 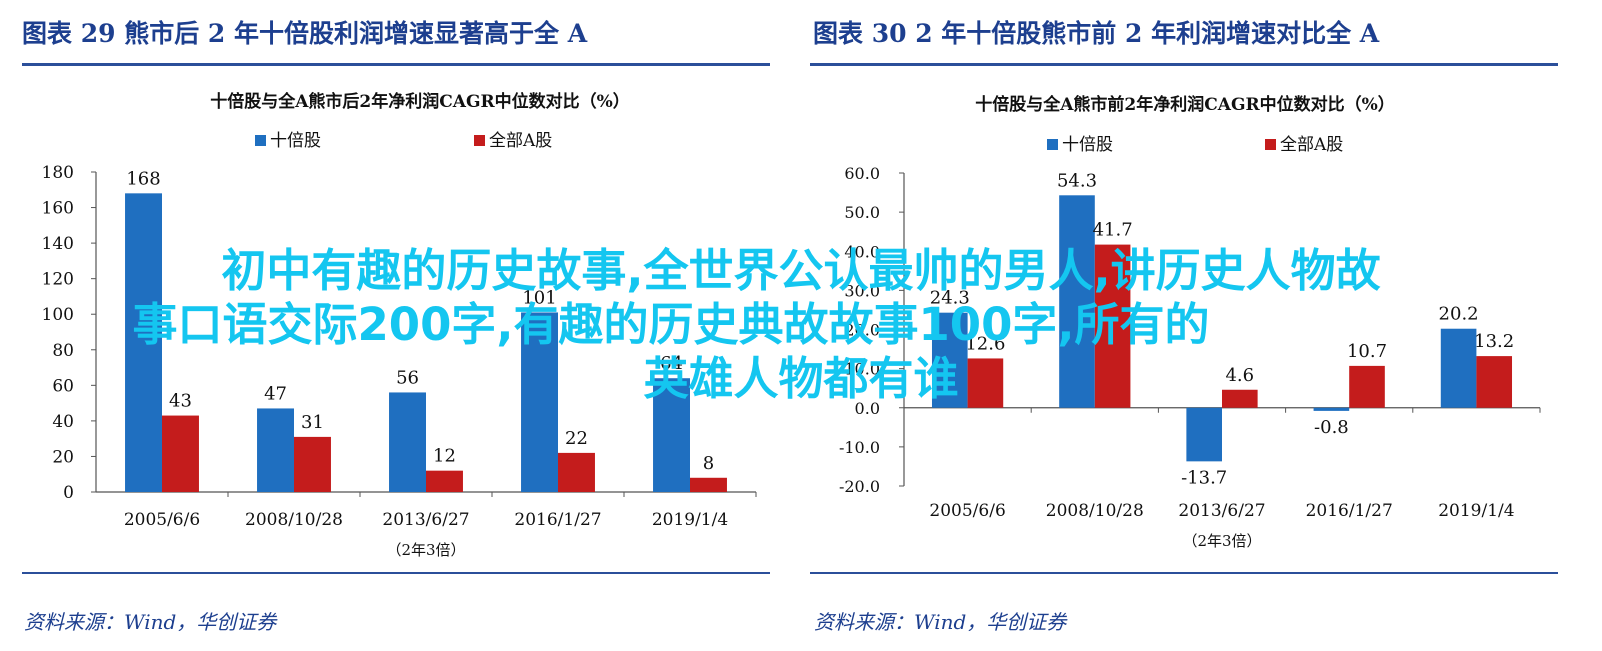 What do you see at coordinates (671, 363) in the screenshot?
I see `data-label-left-s0-4: 64` at bounding box center [671, 363].